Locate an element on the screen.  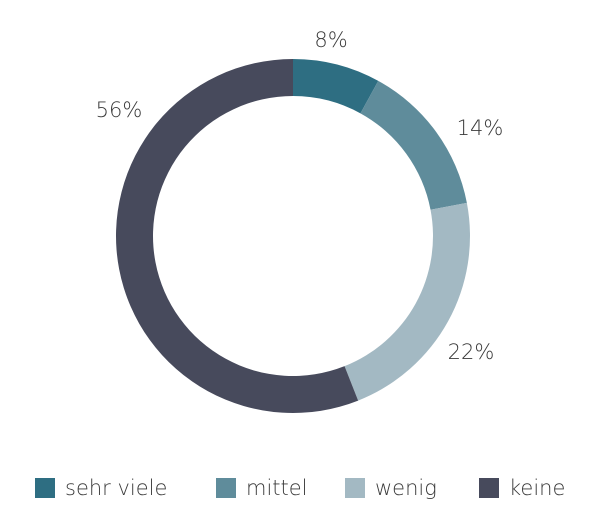
legend-label: mittel is located at coordinates (277, 488).